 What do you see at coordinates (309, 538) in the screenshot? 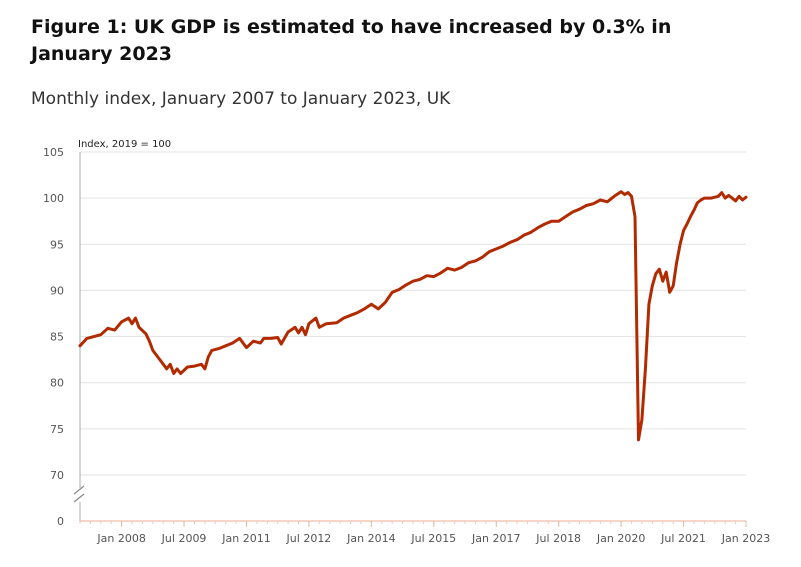
I see `x-tick-label: Jul 2012` at bounding box center [309, 538].